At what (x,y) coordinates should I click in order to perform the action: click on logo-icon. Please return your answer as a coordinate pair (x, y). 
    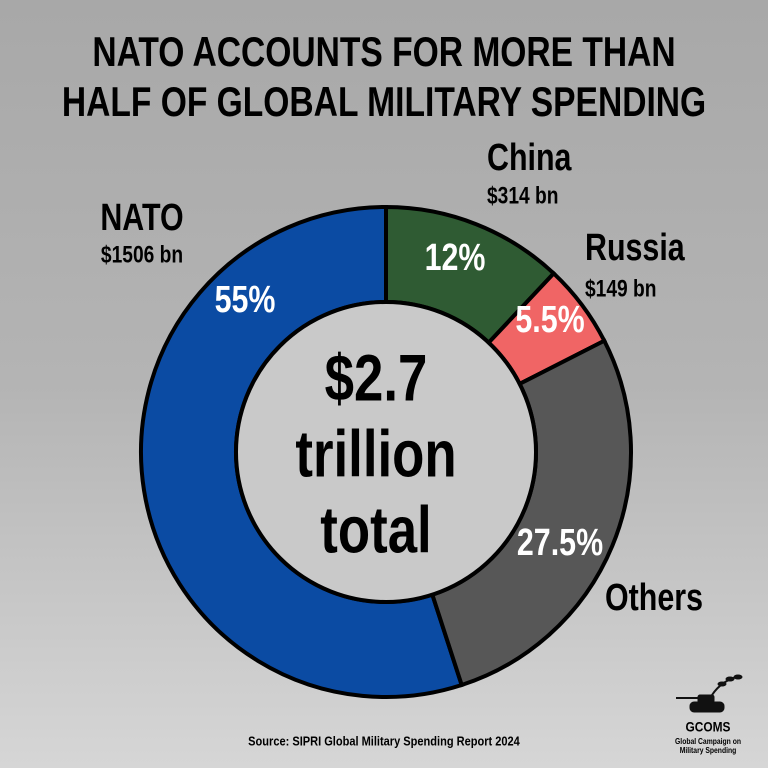
    Looking at the image, I should click on (709, 693).